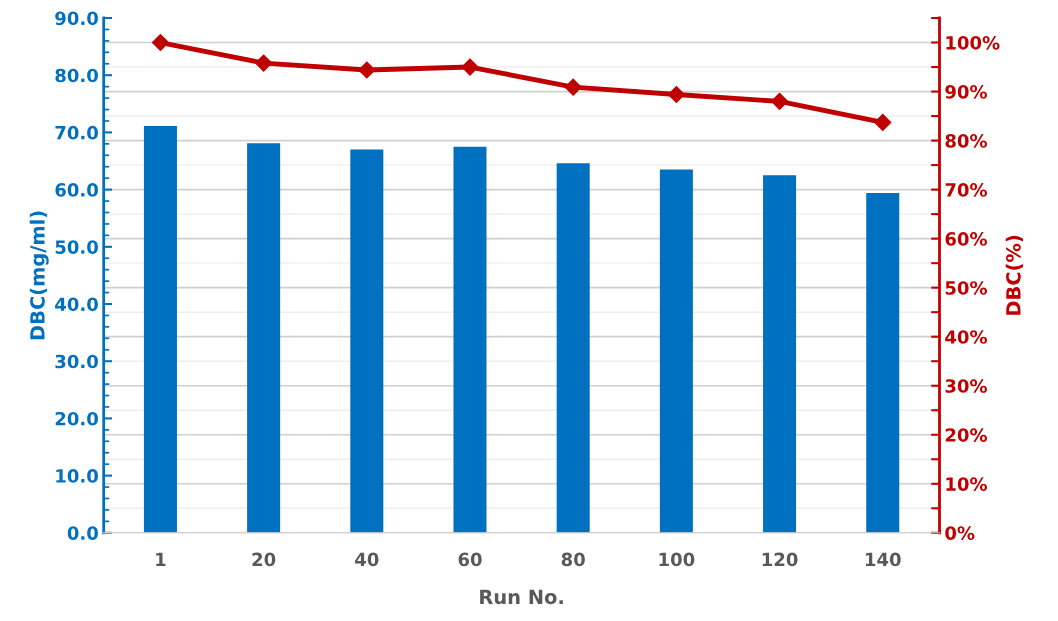  What do you see at coordinates (966, 141) in the screenshot?
I see `y2-tick-label: 80%` at bounding box center [966, 141].